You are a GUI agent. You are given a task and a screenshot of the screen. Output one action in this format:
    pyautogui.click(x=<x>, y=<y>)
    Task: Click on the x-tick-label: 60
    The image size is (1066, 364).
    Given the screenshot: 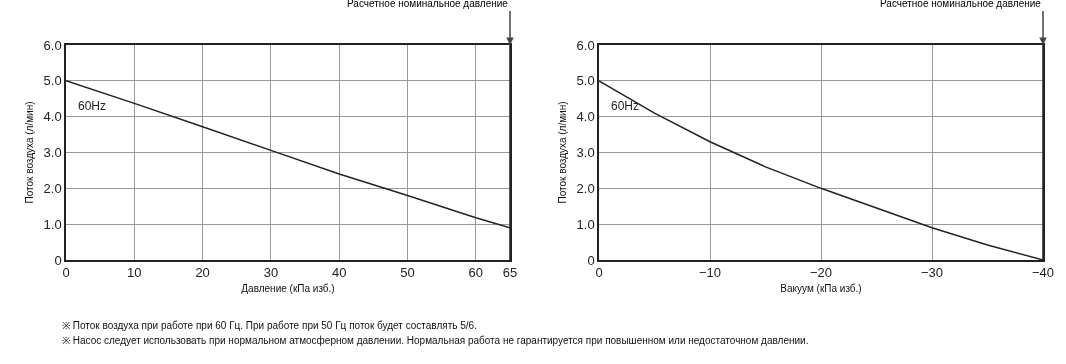 What is the action you would take?
    pyautogui.click(x=476, y=273)
    